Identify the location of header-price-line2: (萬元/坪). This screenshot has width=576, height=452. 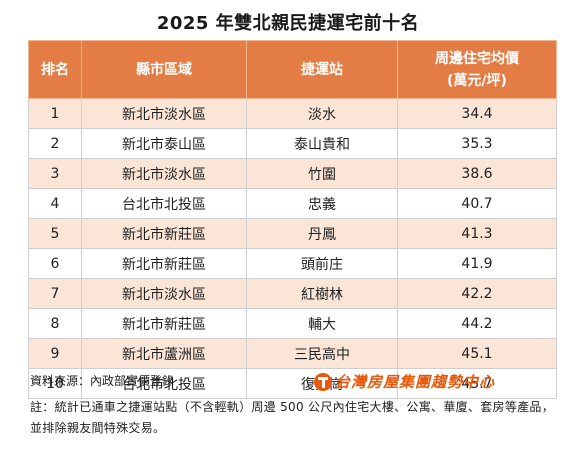
(477, 80).